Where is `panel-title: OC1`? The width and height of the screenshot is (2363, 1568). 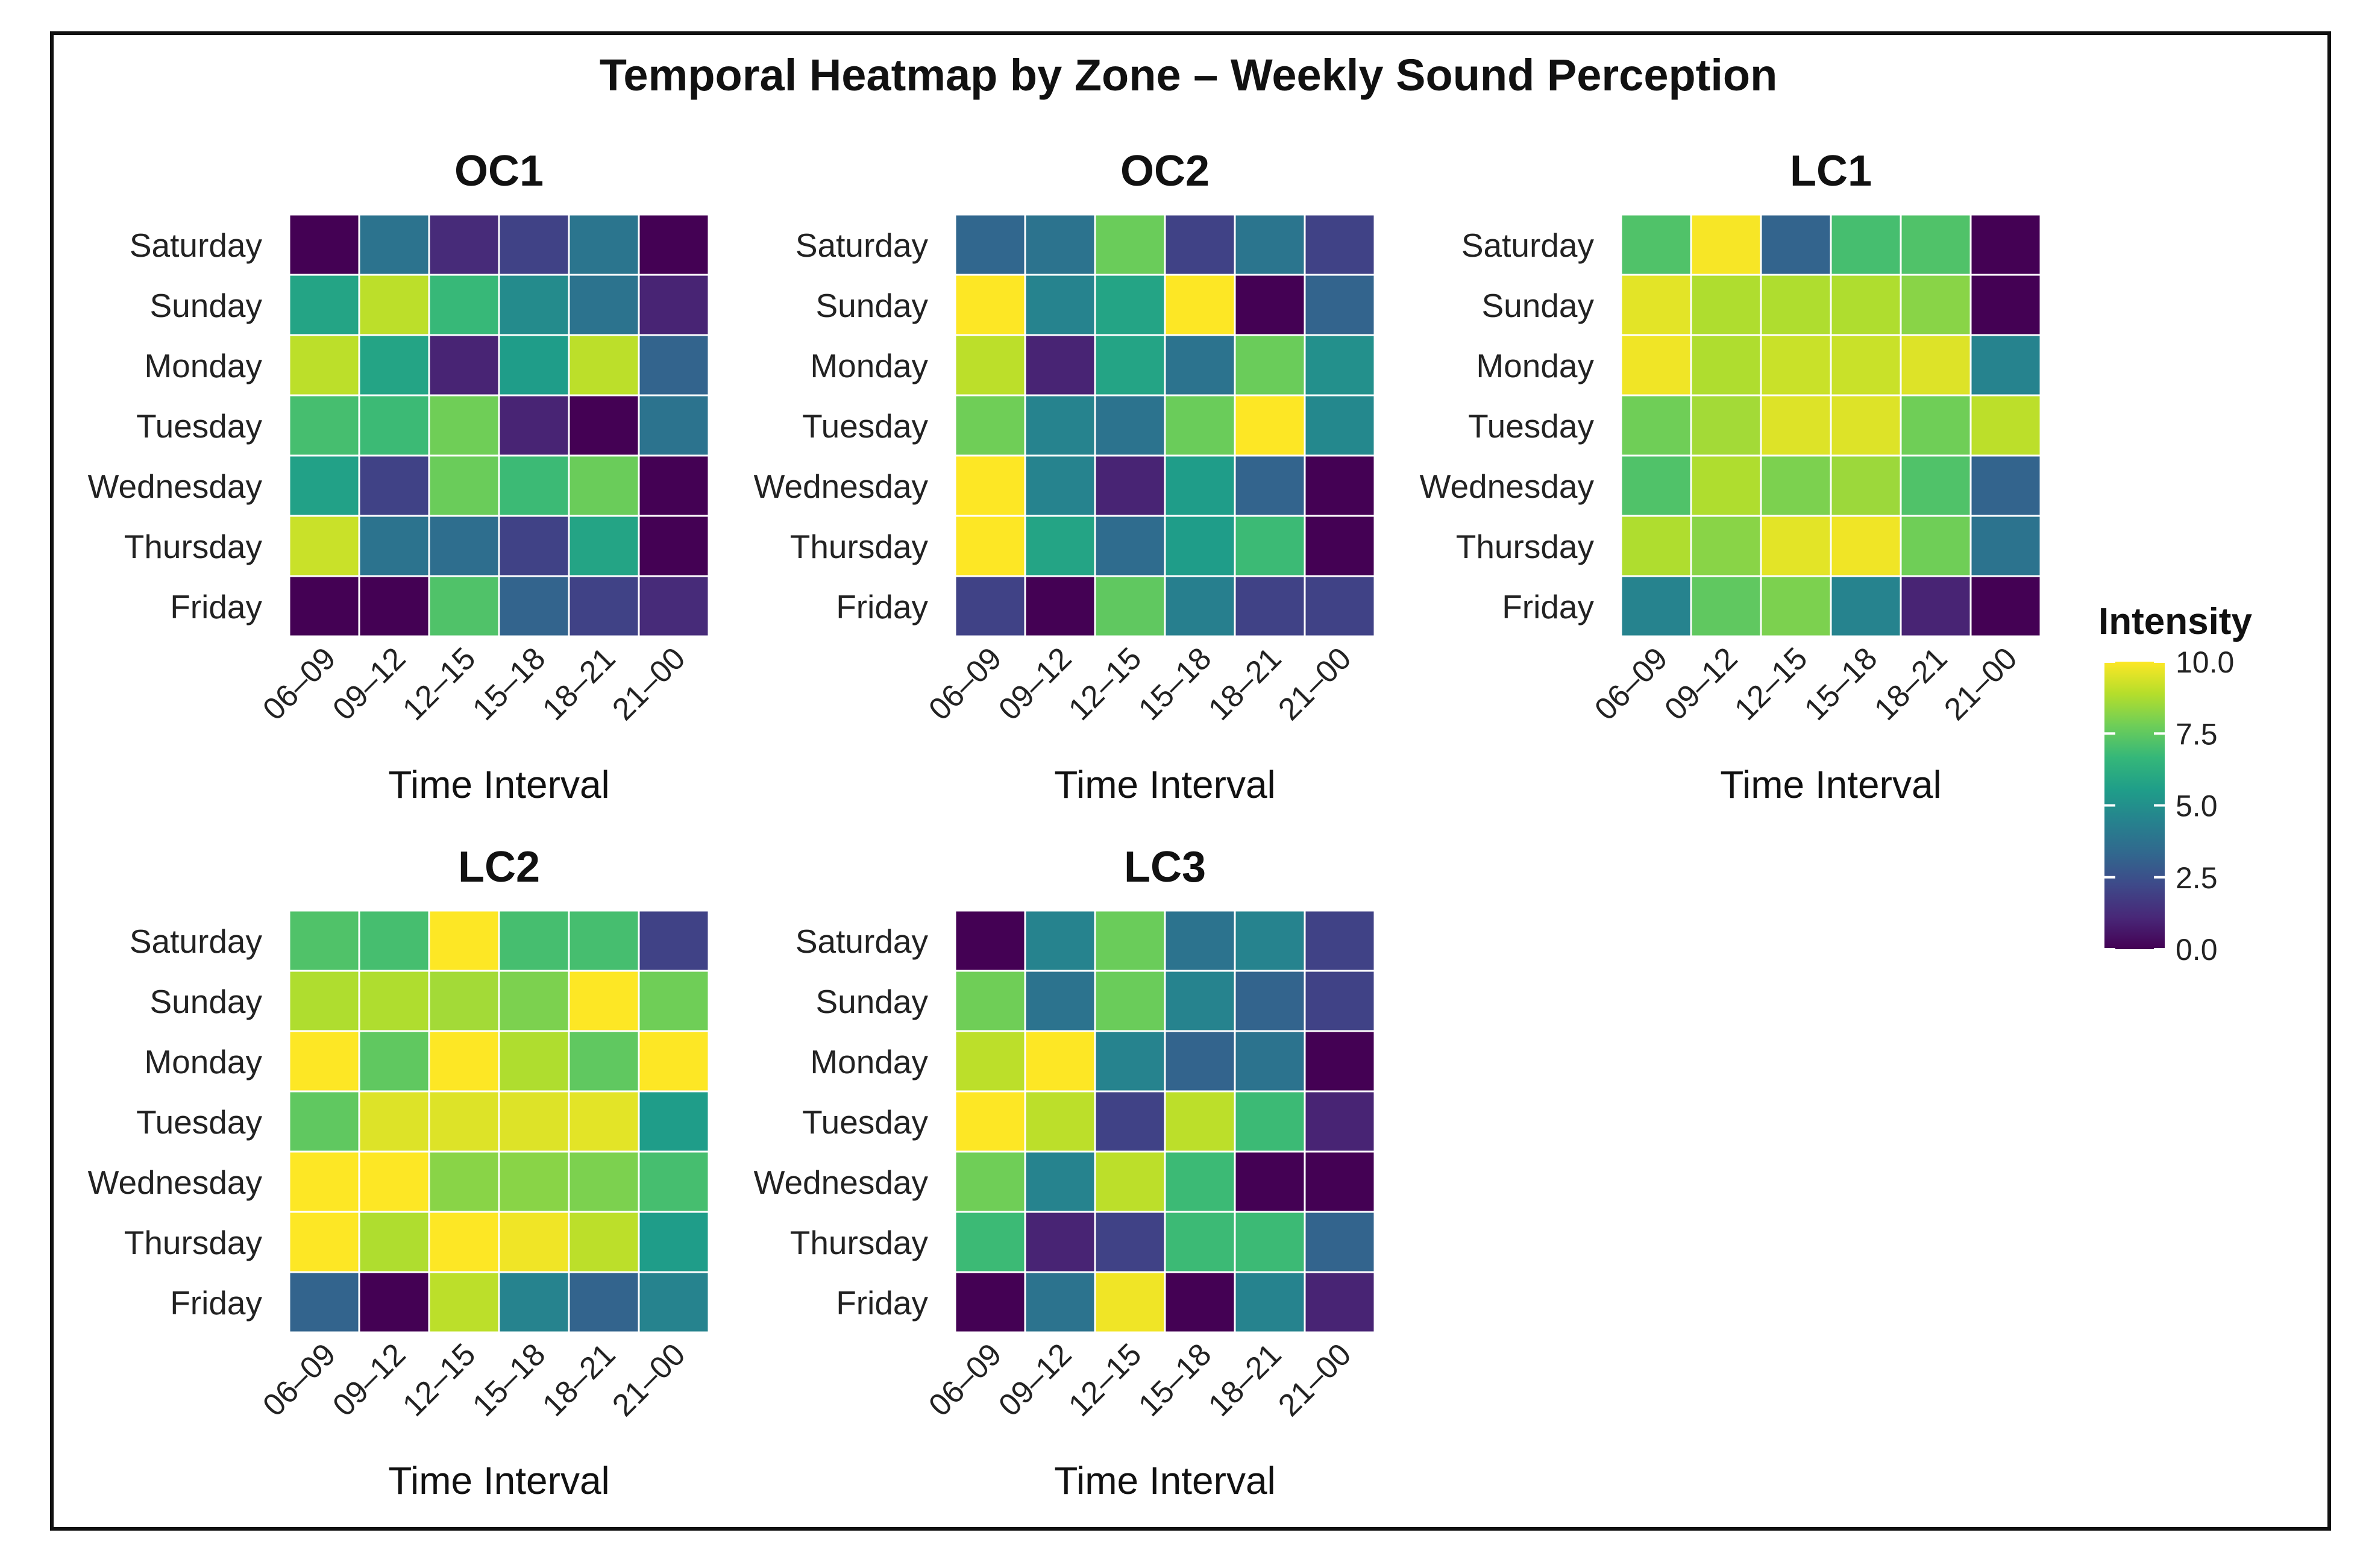
panel-title: OC1 is located at coordinates (499, 171).